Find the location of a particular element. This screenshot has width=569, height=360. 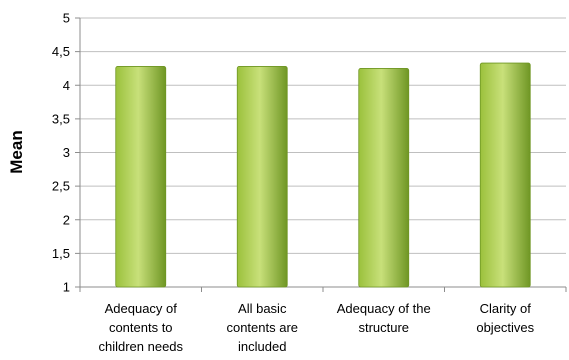

y-tick-label: 2,5 is located at coordinates (61, 186).